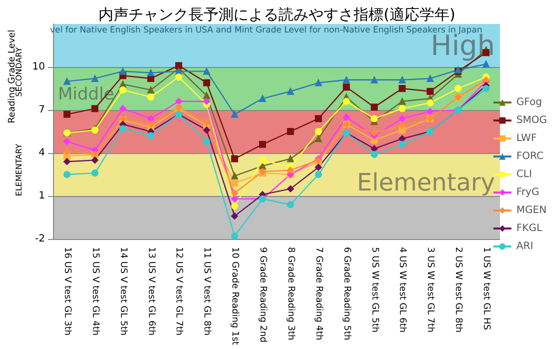 The width and height of the screenshot is (554, 349). Describe the element at coordinates (19, 170) in the screenshot. I see `text: ELEMENTARY` at that location.